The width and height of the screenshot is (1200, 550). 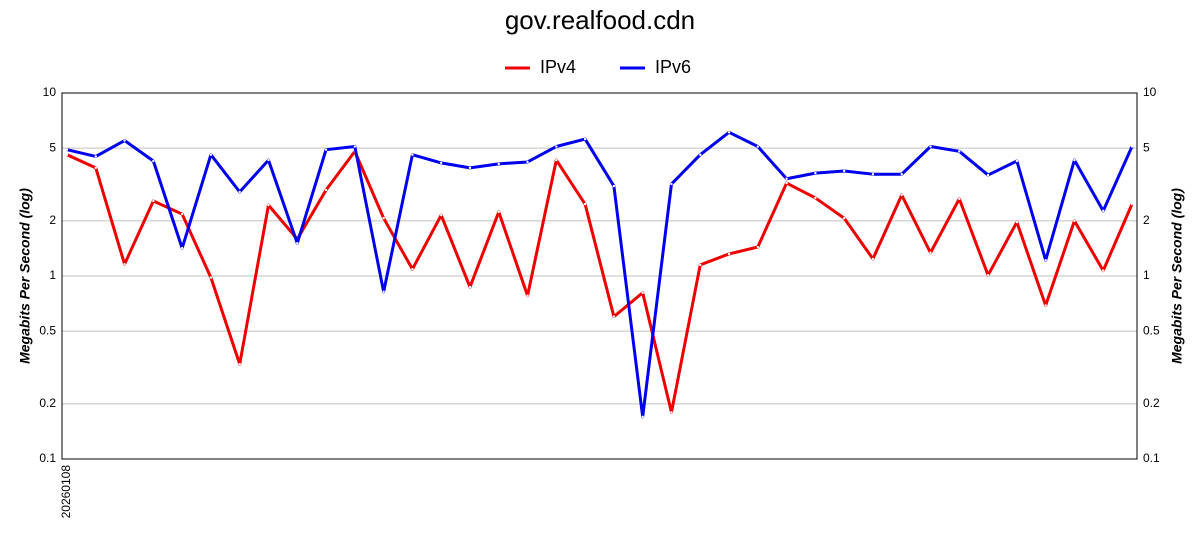 I want to click on y-axis-label: Megabits Per Second (log), so click(x=25, y=276).